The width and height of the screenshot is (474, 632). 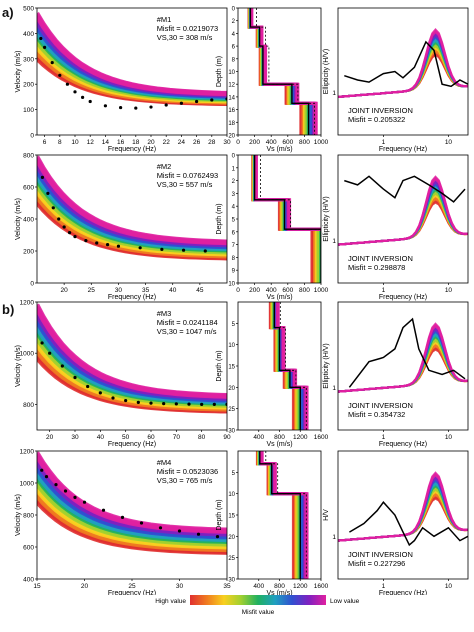 I want to click on y-tick-label: 6, so click(x=234, y=48).